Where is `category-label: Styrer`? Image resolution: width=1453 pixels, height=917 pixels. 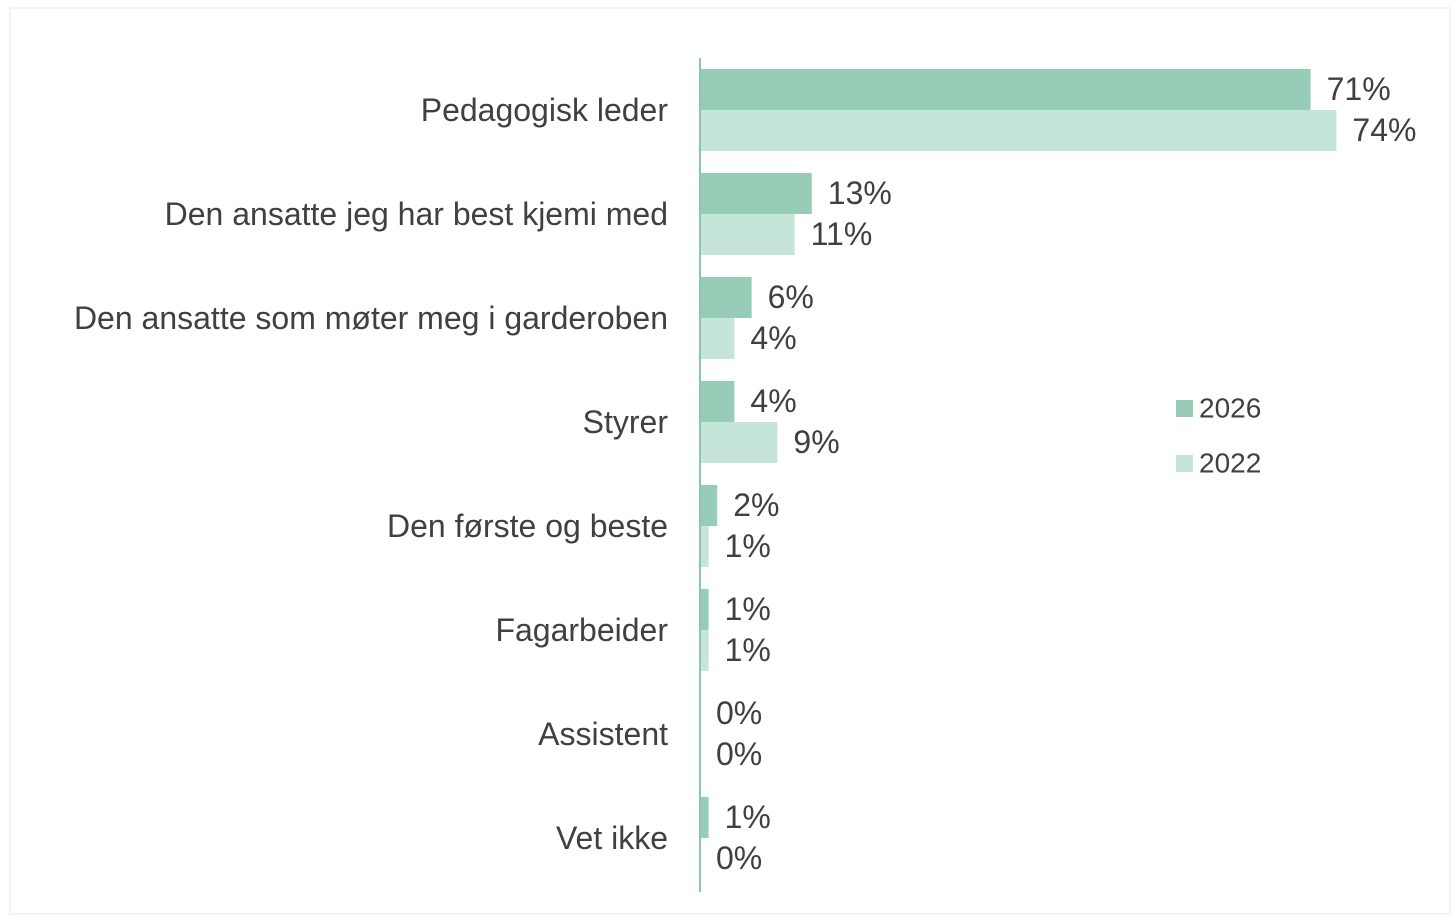 category-label: Styrer is located at coordinates (625, 422).